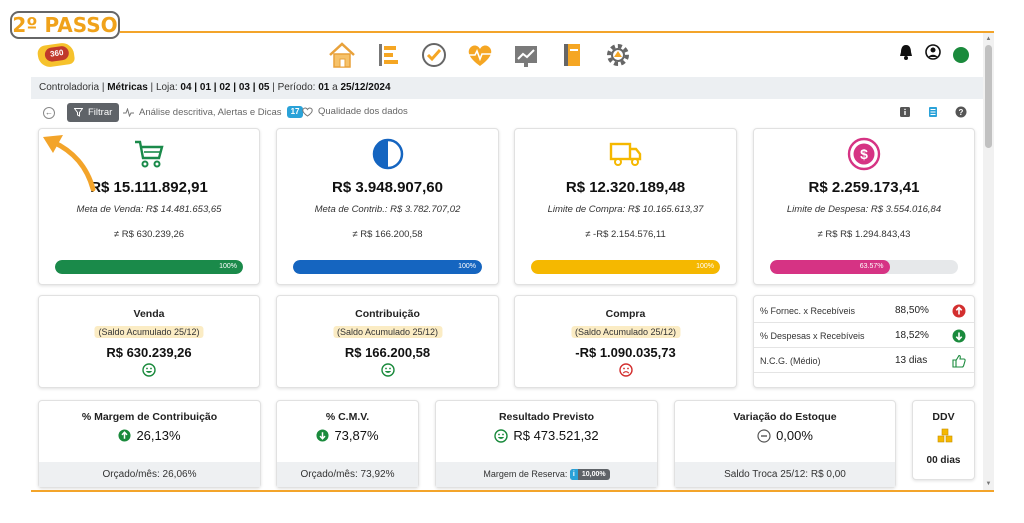 The image size is (1024, 523). I want to click on cmv-value: 73,87%, so click(356, 435).